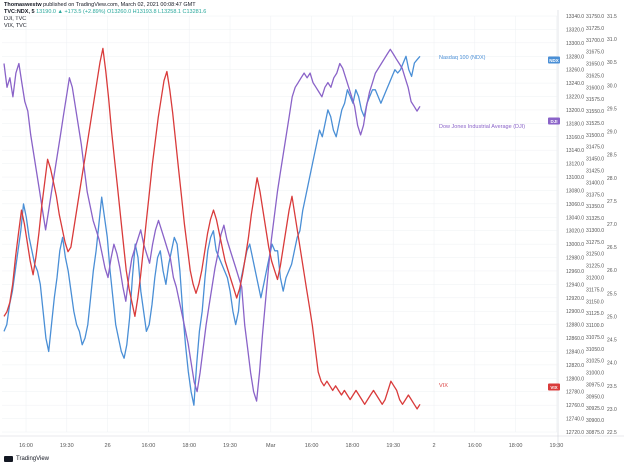 The width and height of the screenshot is (624, 468). What do you see at coordinates (595, 362) in the screenshot?
I see `dji-axis-label: 31025.0` at bounding box center [595, 362].